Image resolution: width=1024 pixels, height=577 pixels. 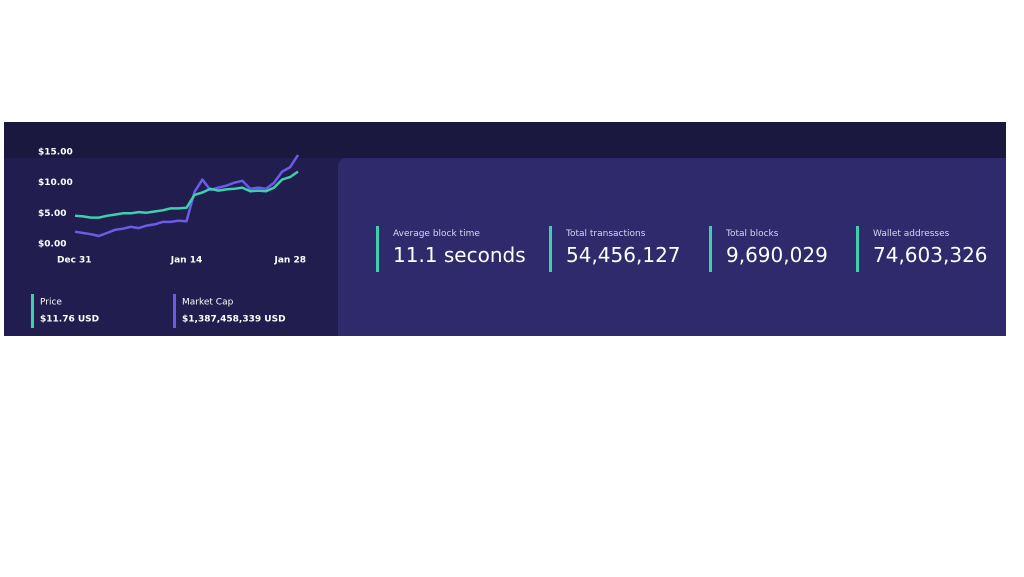 I want to click on legend-value: $1,387,458,339 USD, so click(x=234, y=320).